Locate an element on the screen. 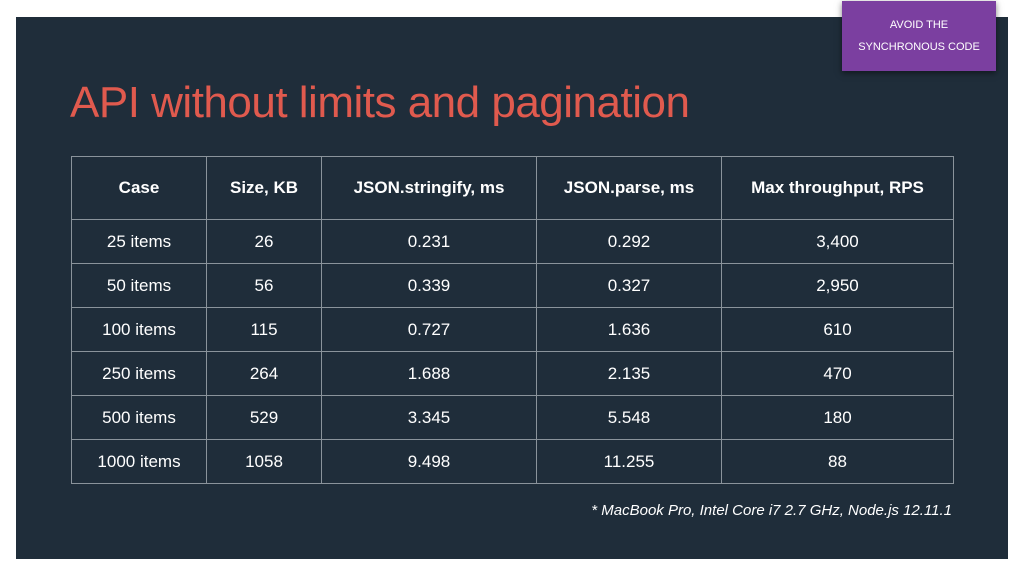 The height and width of the screenshot is (576, 1024). cell-stringify: 9.498 is located at coordinates (429, 461).